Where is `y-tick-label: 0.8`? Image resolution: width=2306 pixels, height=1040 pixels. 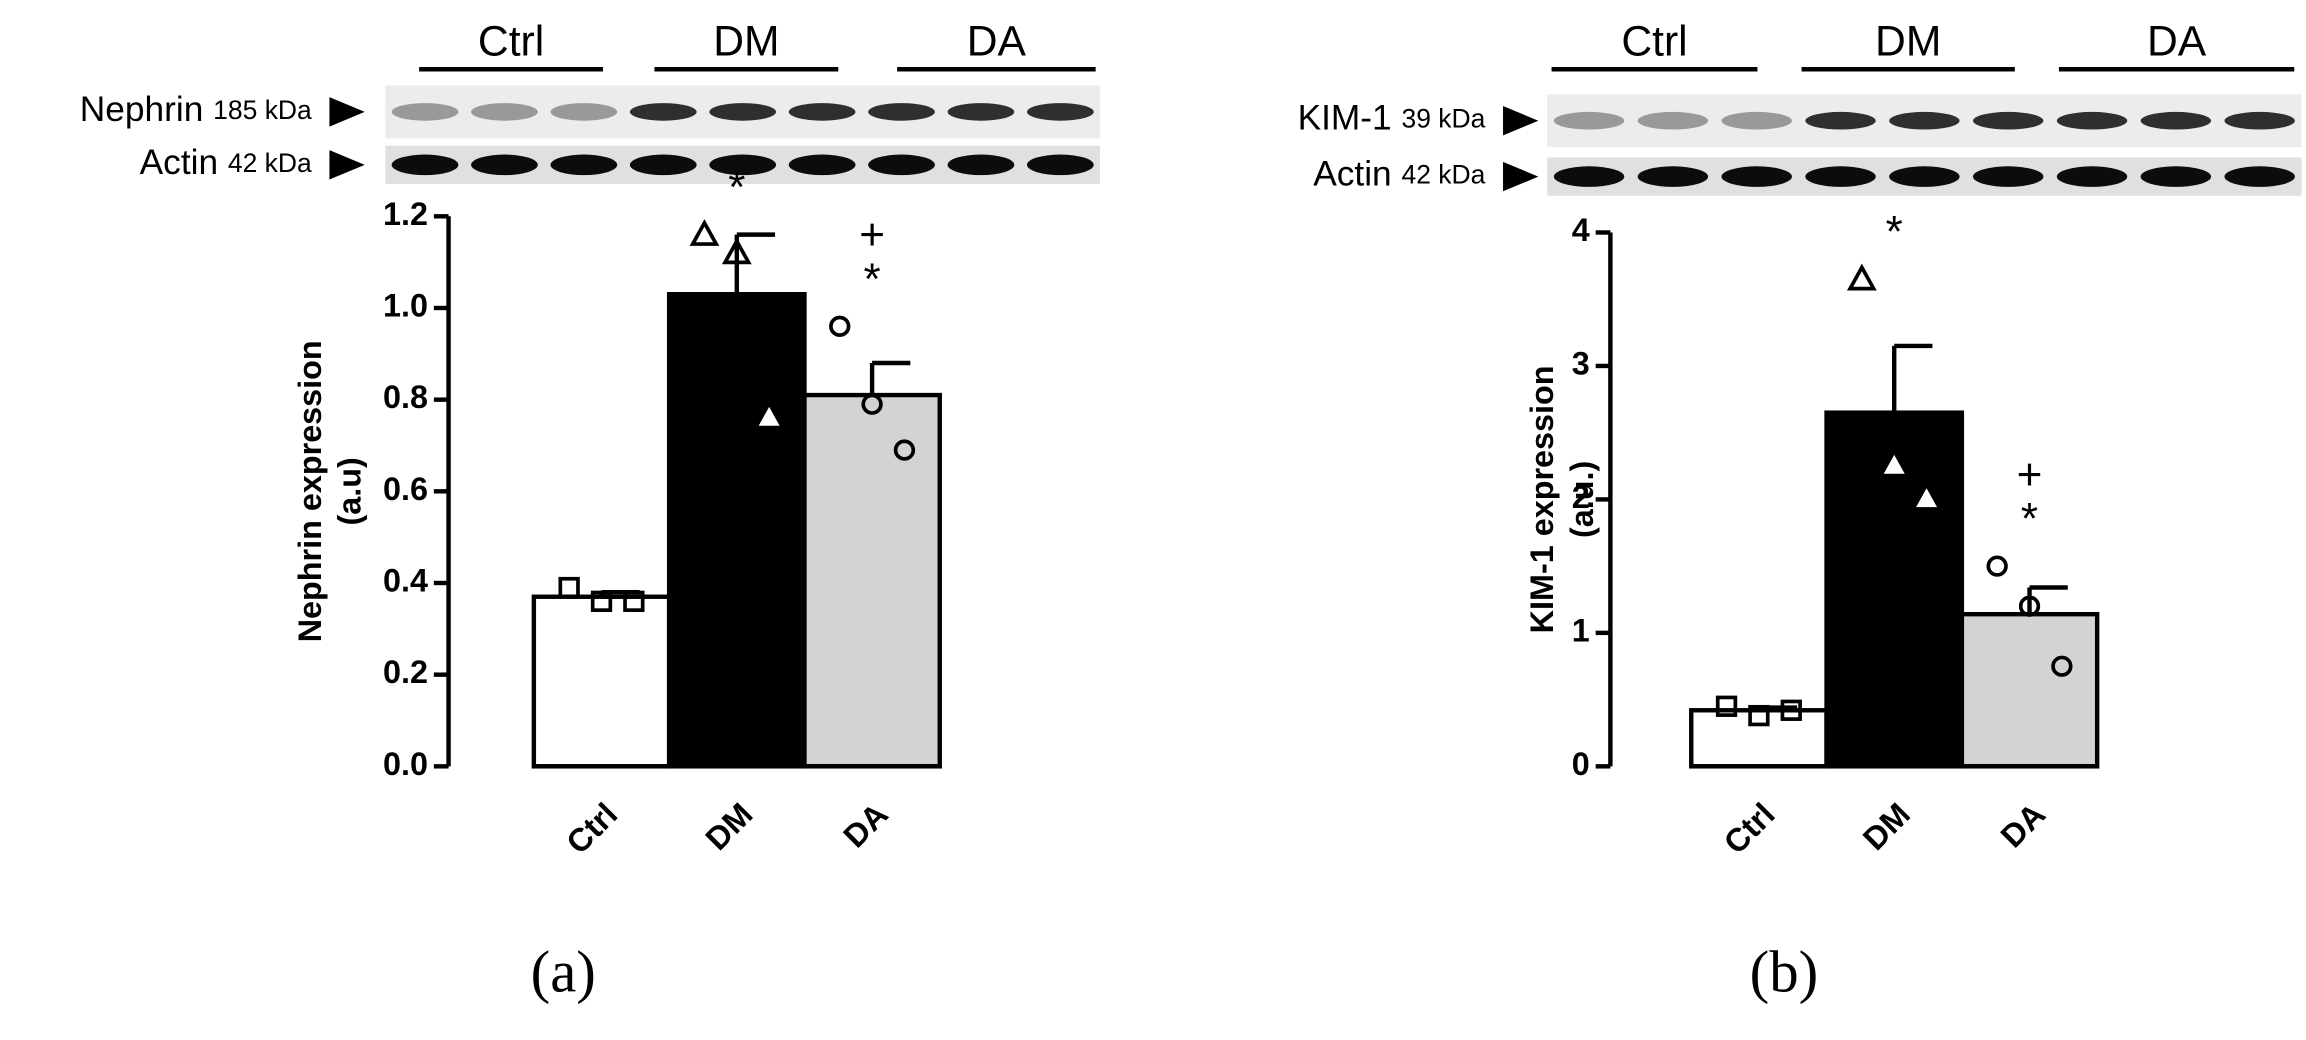
y-tick-label: 0.8 is located at coordinates (405, 397).